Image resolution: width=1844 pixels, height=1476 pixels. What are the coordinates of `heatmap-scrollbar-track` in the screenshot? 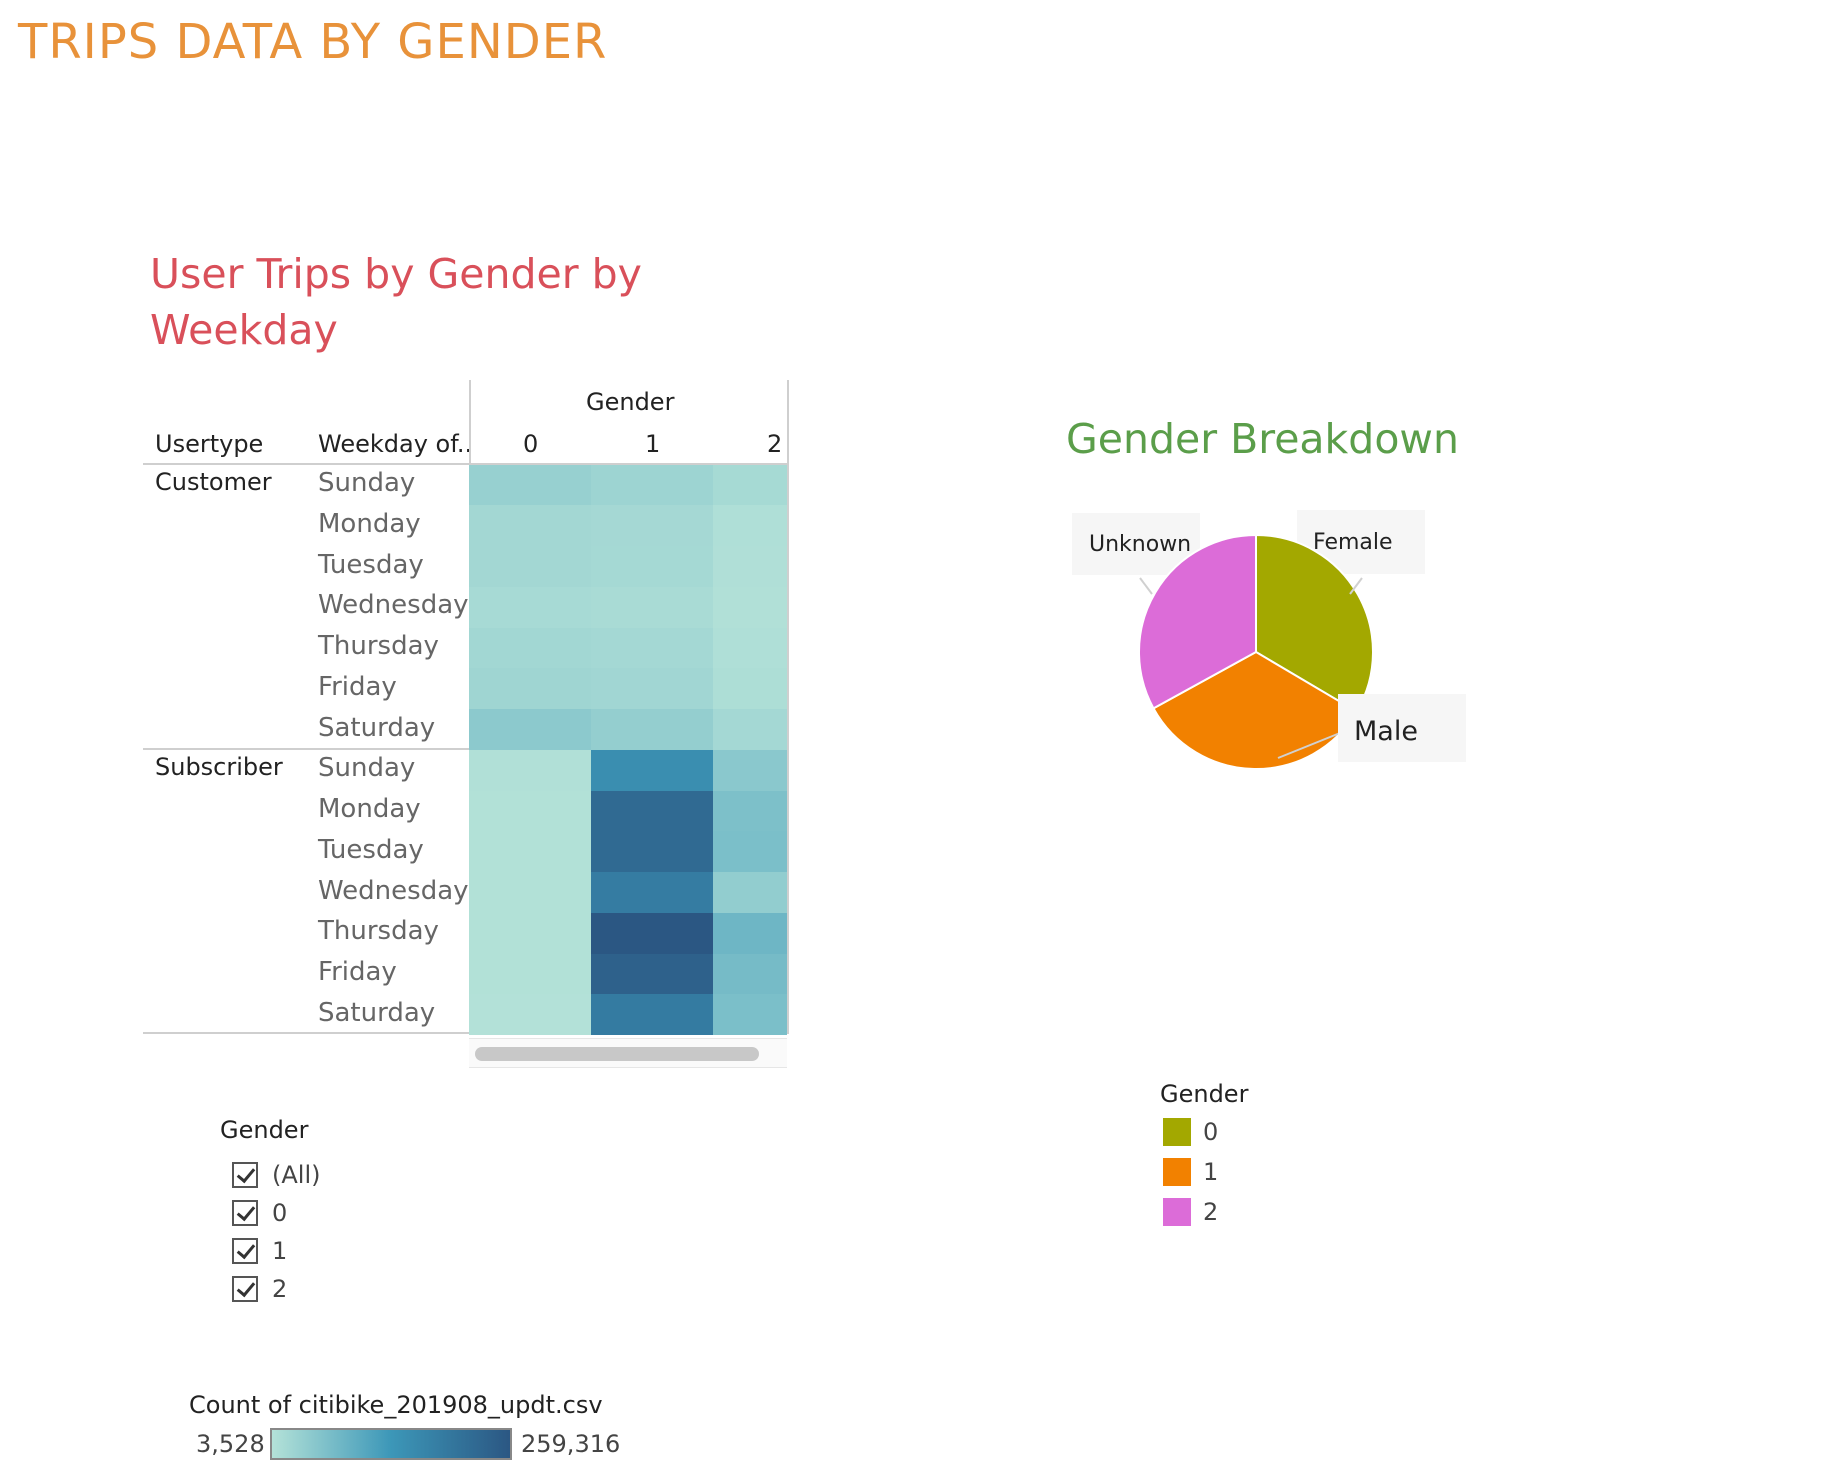 It's located at (628, 1053).